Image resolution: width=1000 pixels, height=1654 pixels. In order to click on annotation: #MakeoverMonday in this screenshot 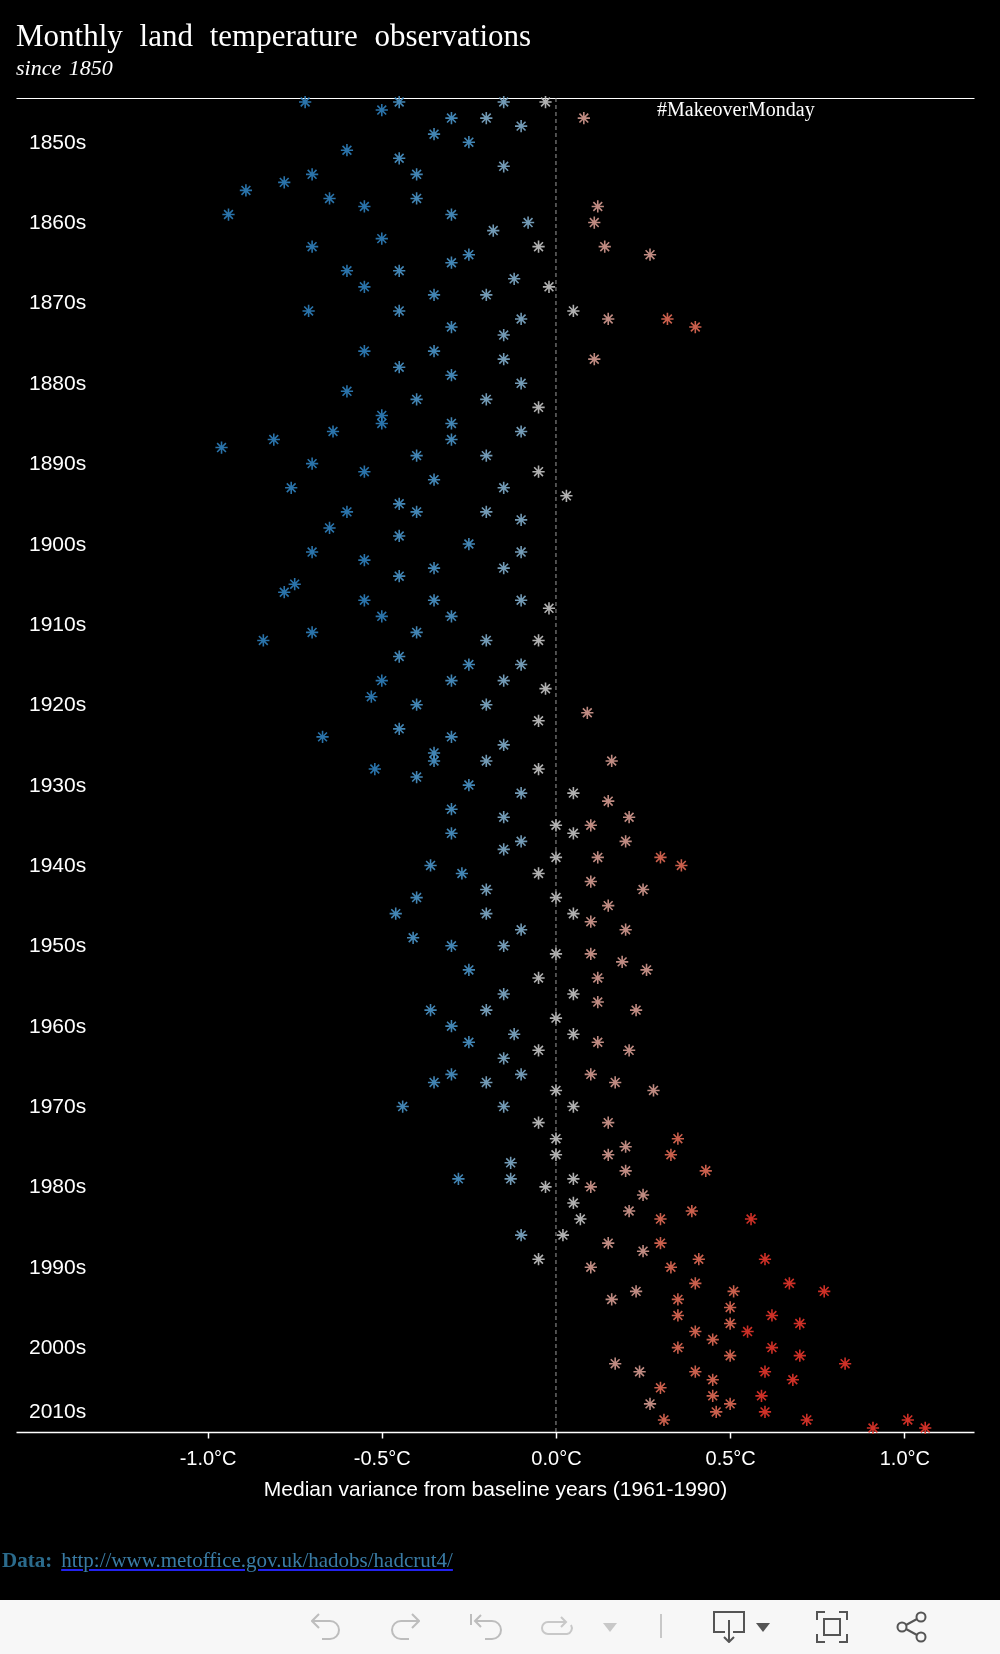, I will do `click(736, 109)`.